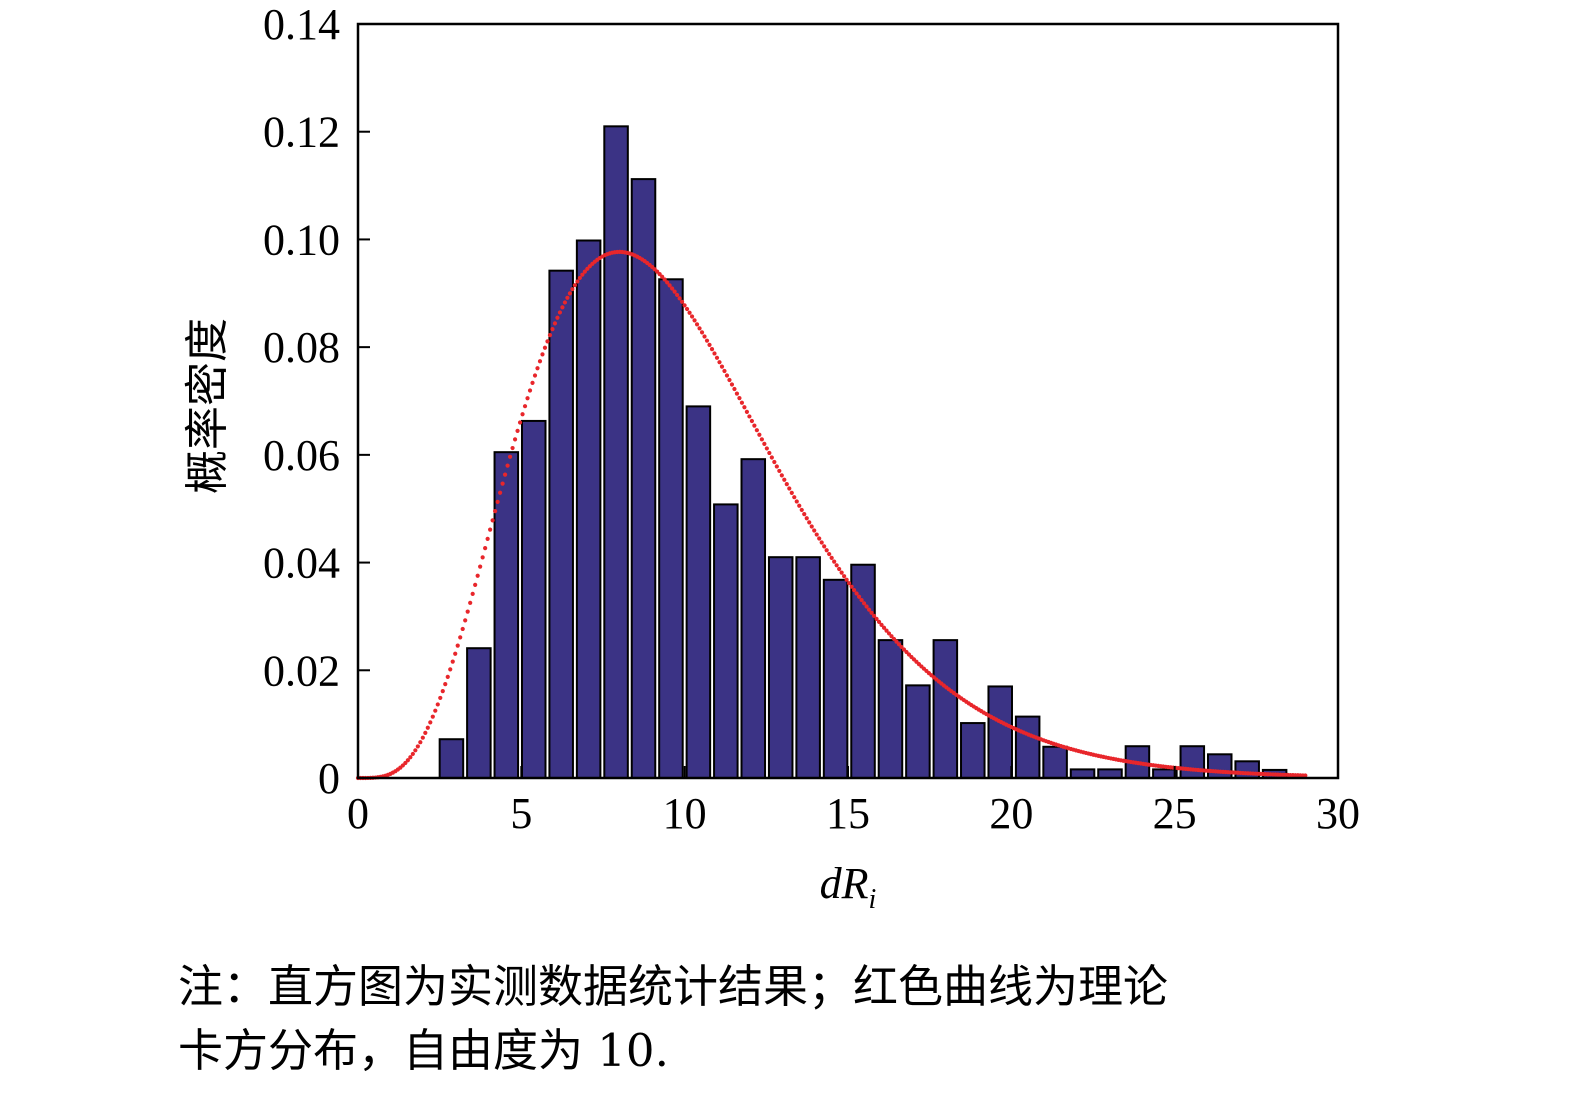 The image size is (1575, 1093). What do you see at coordinates (329, 778) in the screenshot?
I see `y-tick-label: 0` at bounding box center [329, 778].